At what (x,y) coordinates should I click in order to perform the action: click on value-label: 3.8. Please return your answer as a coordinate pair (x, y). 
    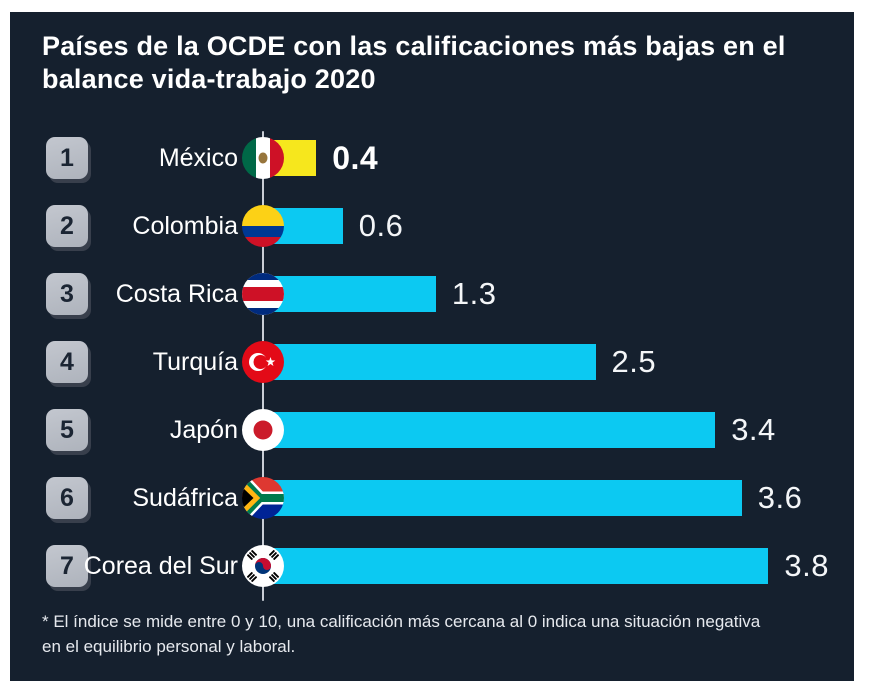
    Looking at the image, I should click on (806, 565).